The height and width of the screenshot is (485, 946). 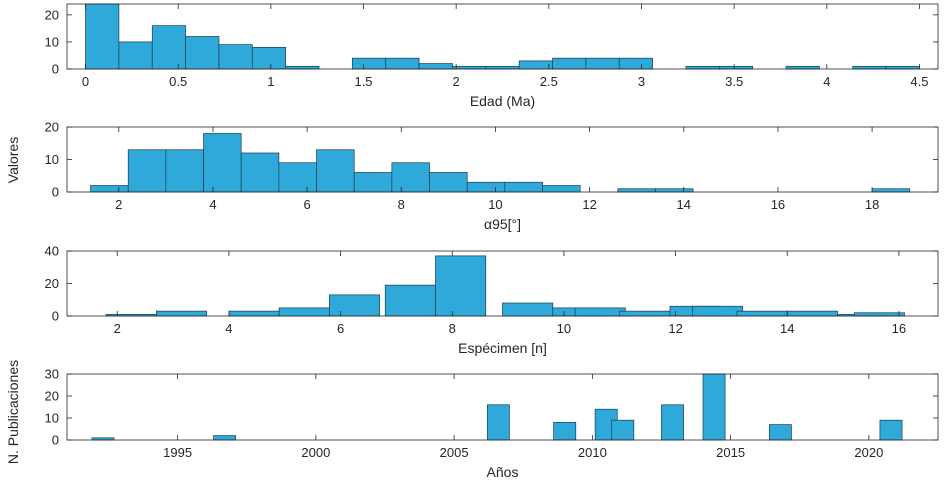 I want to click on x-tick-label: 4.5, so click(x=919, y=81).